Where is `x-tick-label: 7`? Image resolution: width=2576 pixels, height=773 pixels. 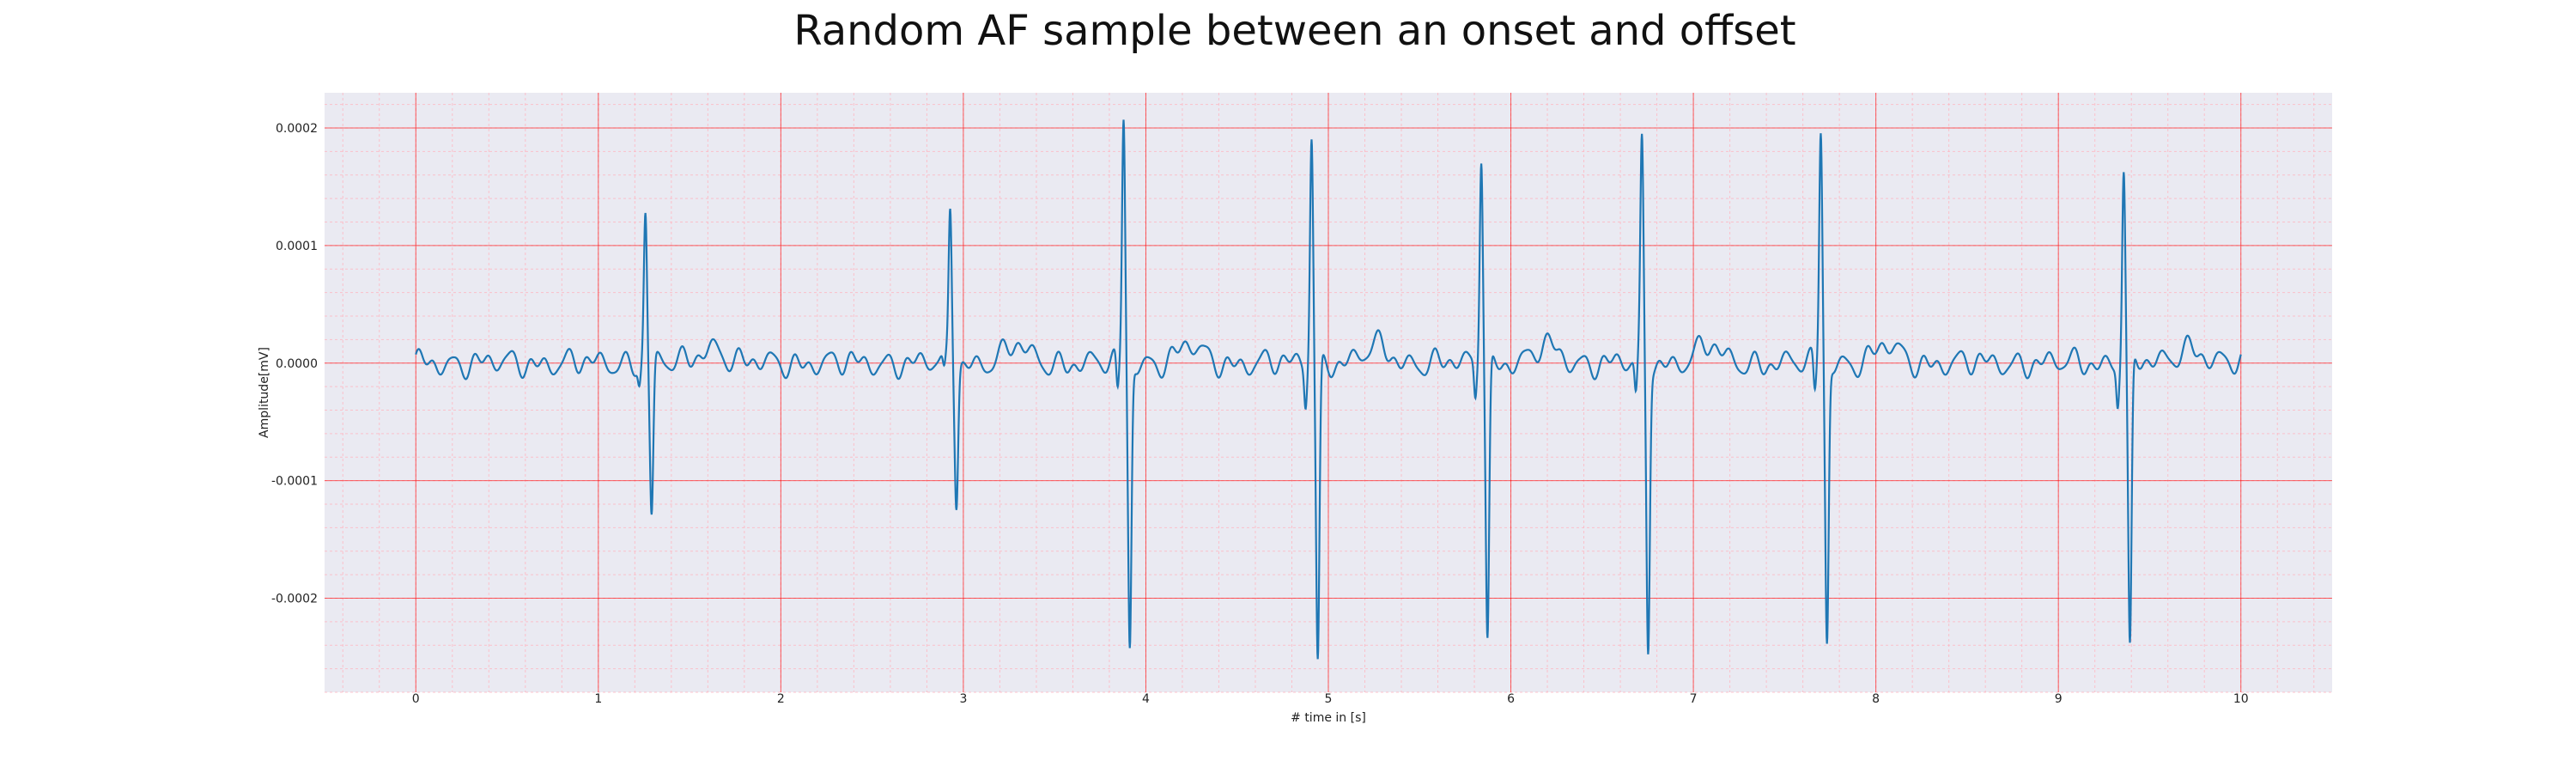
x-tick-label: 7 is located at coordinates (1694, 699).